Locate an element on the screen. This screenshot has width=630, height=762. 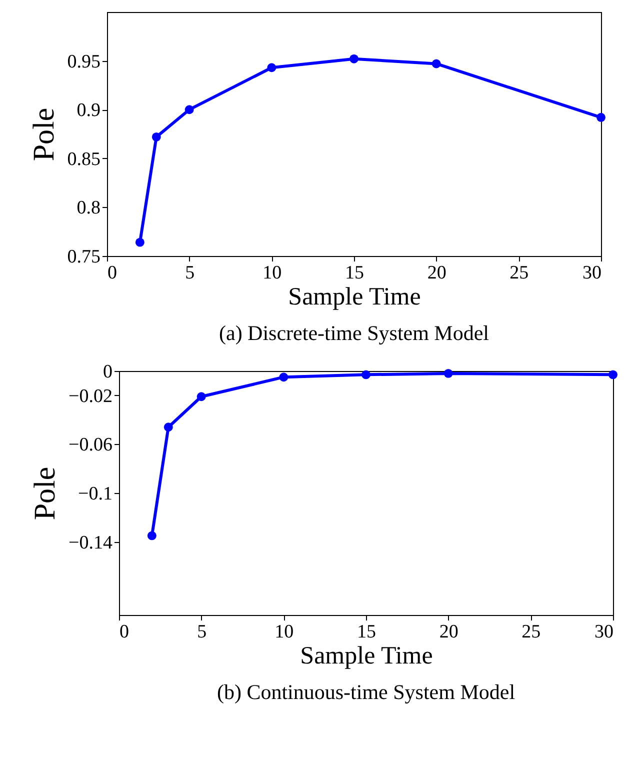
y-tick-label: −0.06 is located at coordinates (90, 445).